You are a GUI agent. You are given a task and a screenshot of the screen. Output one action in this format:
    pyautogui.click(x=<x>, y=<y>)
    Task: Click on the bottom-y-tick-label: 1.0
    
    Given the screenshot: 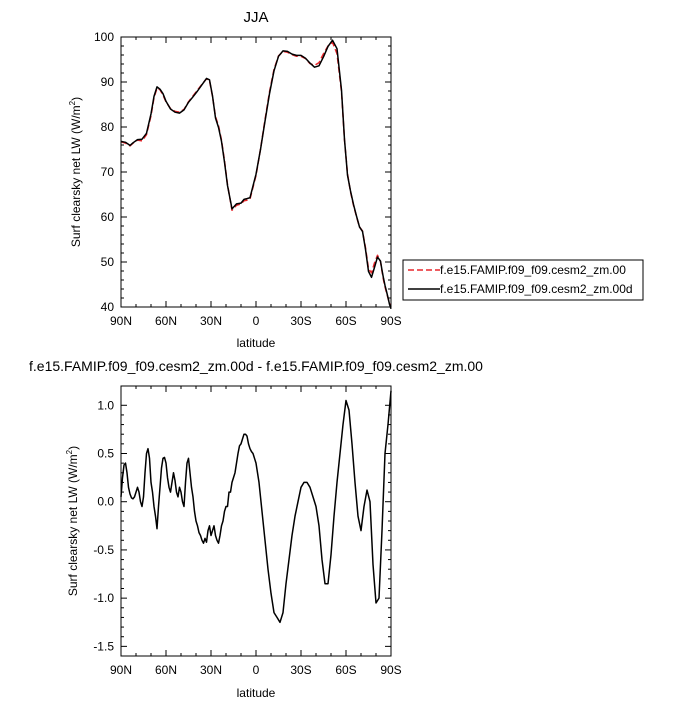 What is the action you would take?
    pyautogui.click(x=105, y=405)
    